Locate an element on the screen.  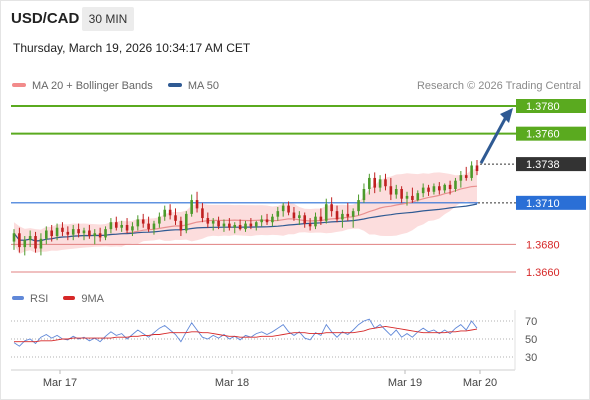
legend-label-ma50: MA 50 is located at coordinates (203, 86).